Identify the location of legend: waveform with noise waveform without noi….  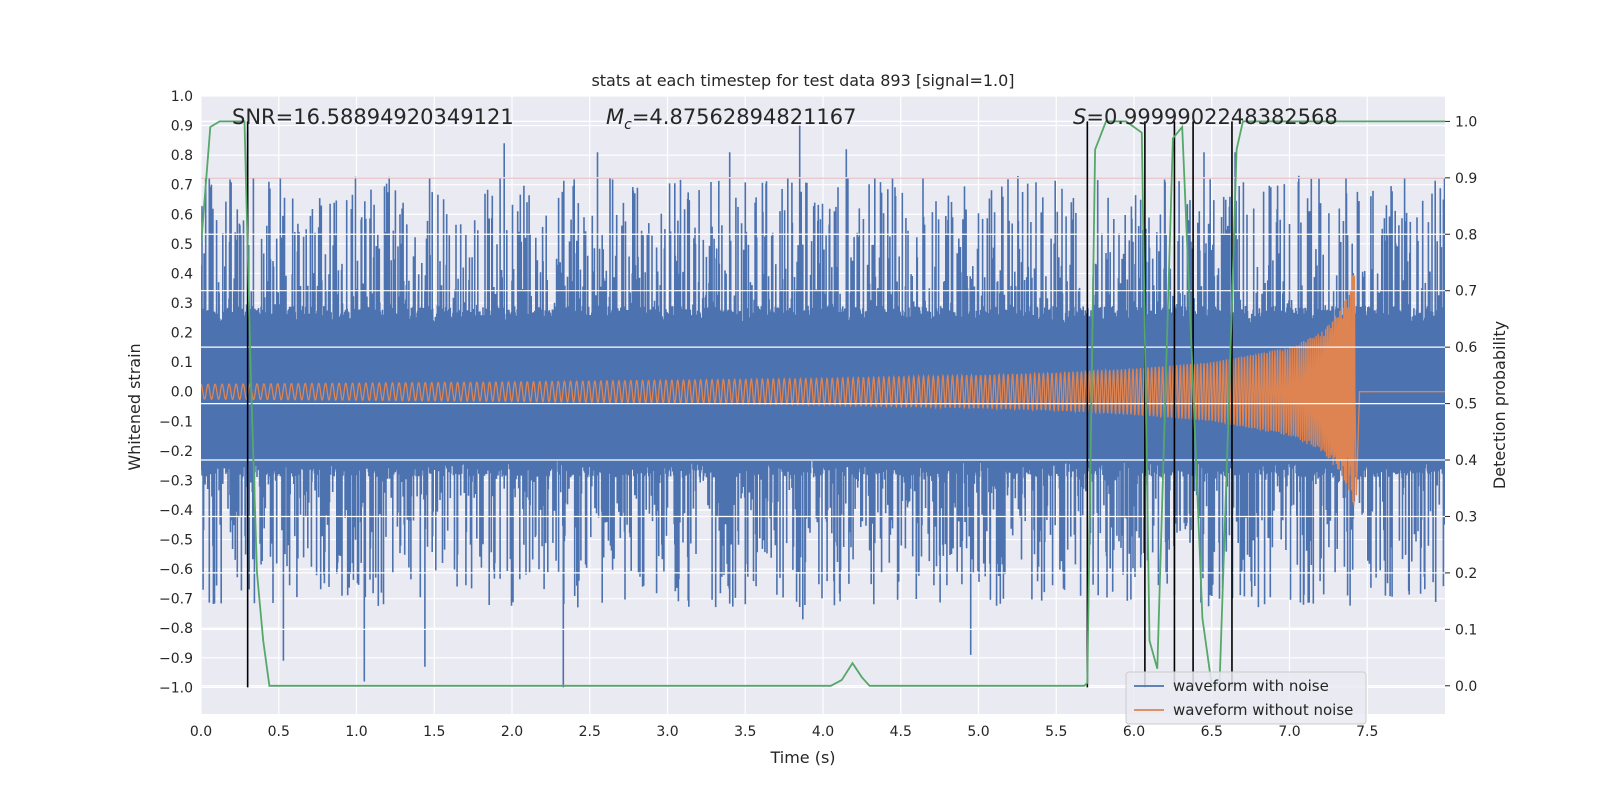
(1246, 698).